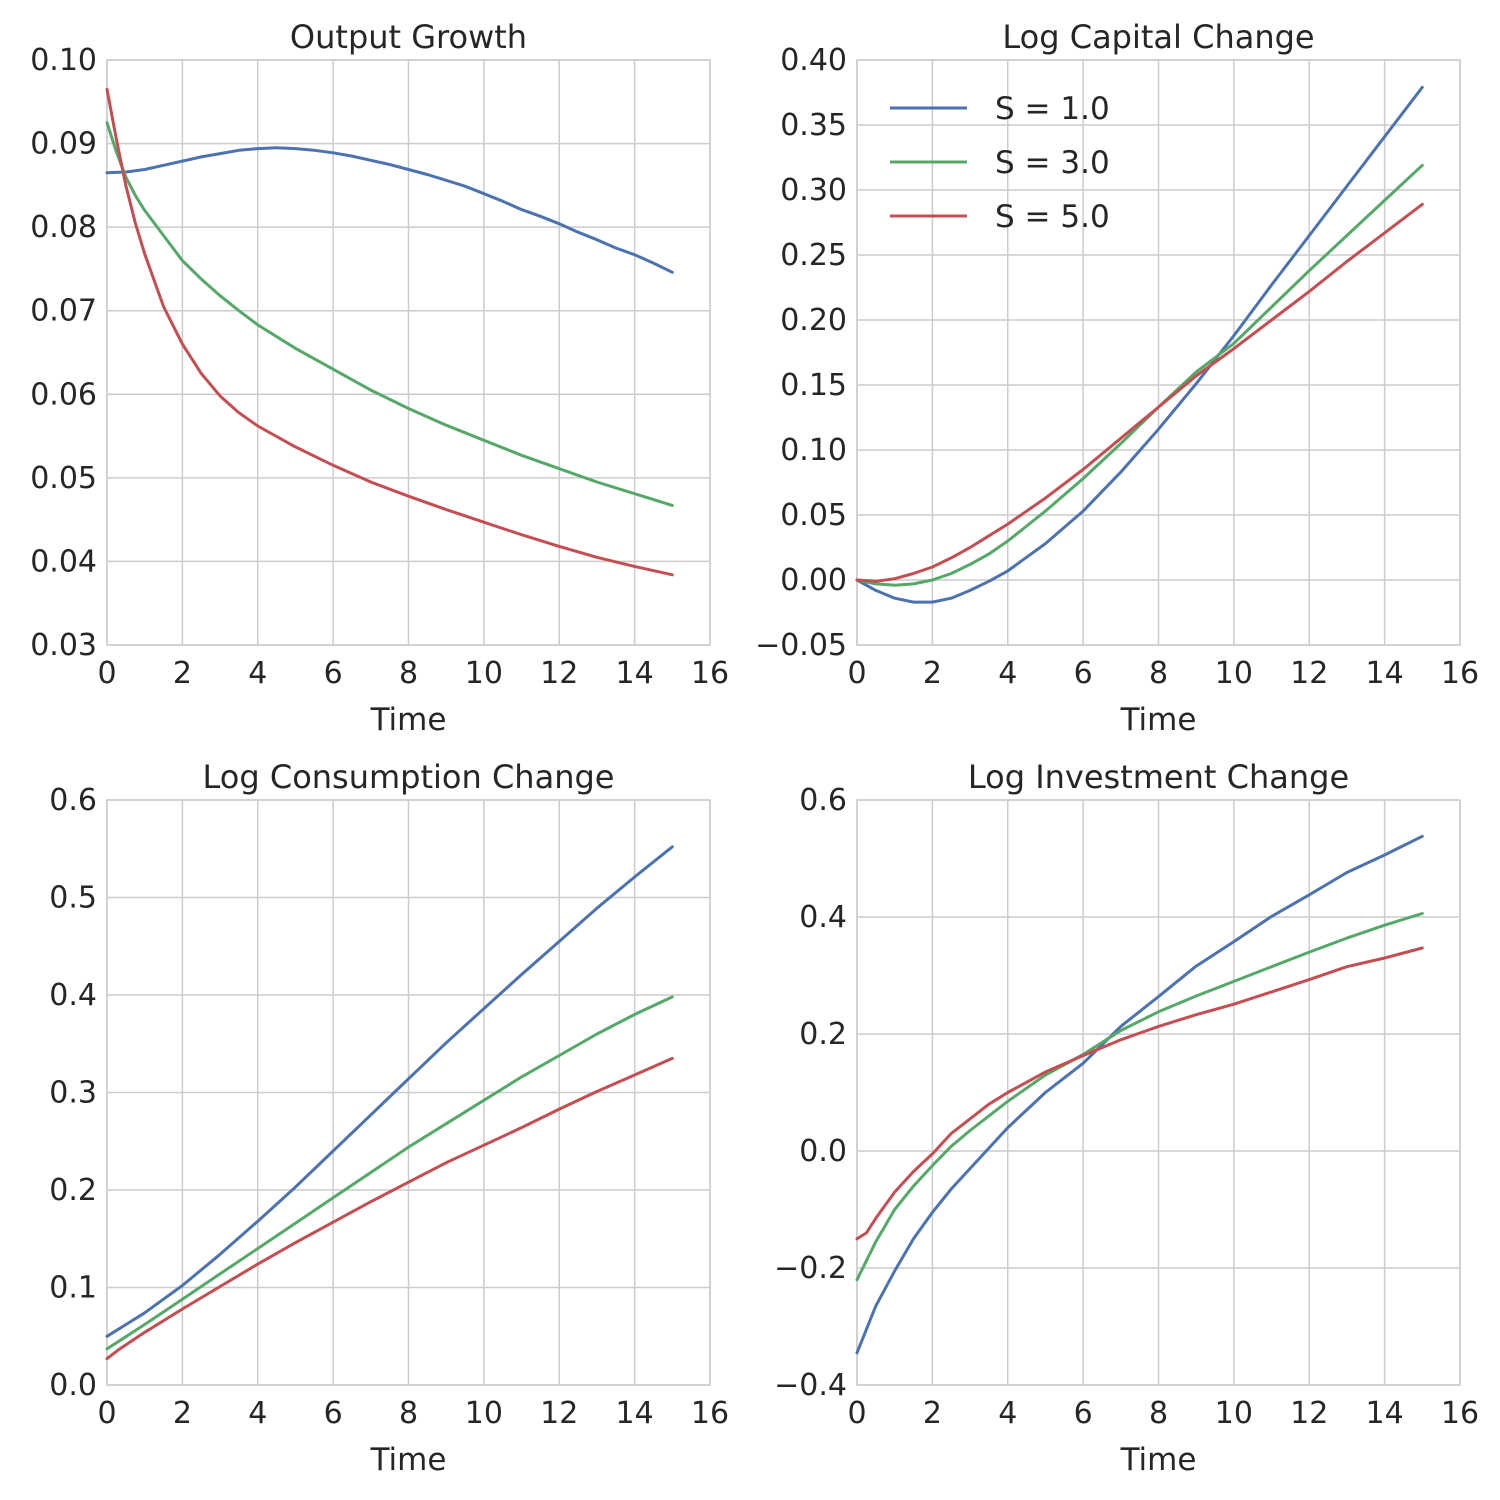 The image size is (1500, 1500). Describe the element at coordinates (63, 227) in the screenshot. I see `y-tick-label: 0.08` at that location.